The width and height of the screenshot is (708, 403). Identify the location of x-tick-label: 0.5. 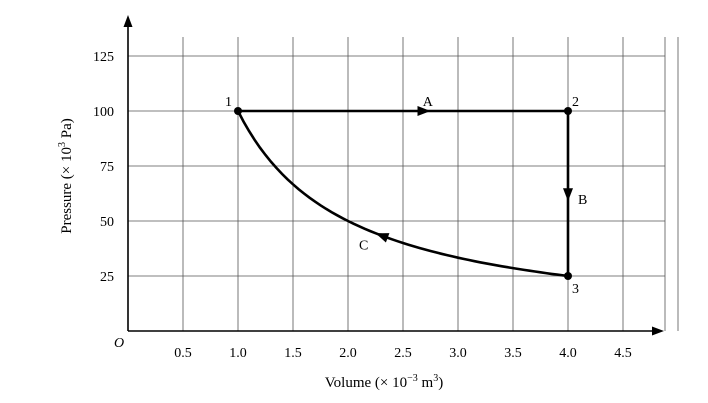
(183, 353).